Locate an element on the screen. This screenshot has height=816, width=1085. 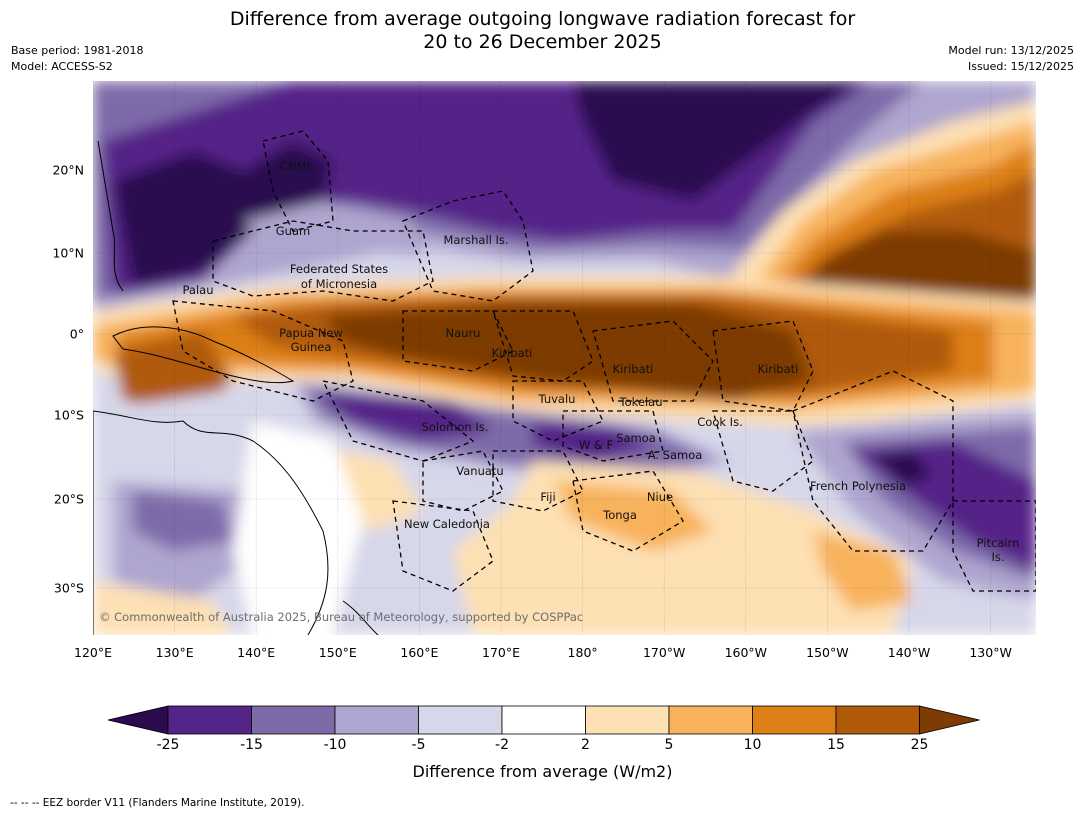
eez-border-kiribati-e is located at coordinates (763, 366).